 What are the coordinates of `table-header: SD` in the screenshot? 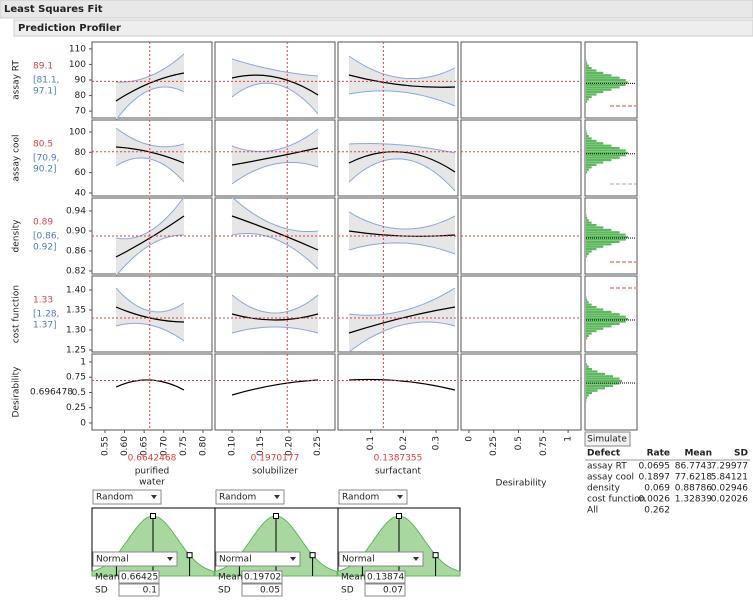 It's located at (741, 454).